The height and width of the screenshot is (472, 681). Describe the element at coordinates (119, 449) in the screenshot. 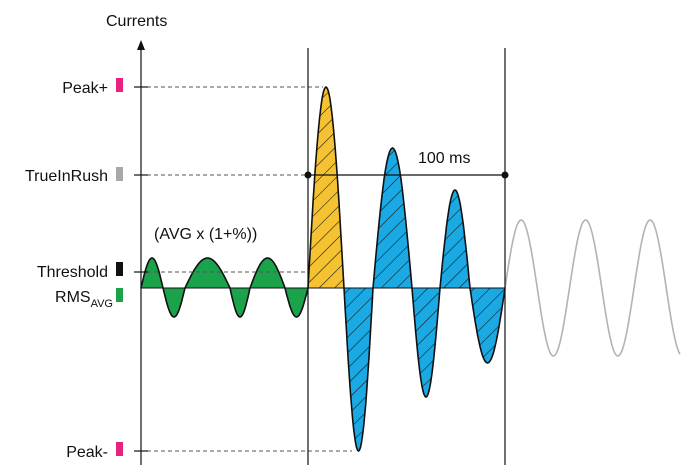

I see `peak-minus-marker` at that location.